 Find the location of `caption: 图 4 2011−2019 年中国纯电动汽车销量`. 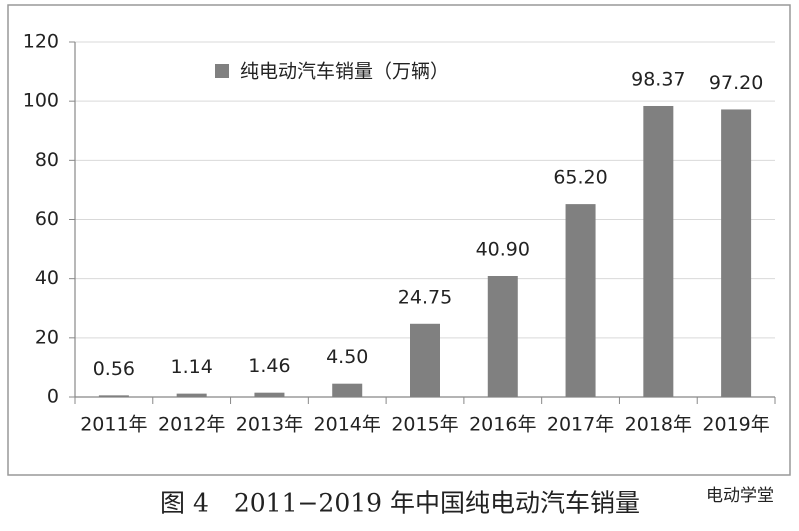

caption: 图 4 2011−2019 年中国纯电动汽车销量 is located at coordinates (400, 503).